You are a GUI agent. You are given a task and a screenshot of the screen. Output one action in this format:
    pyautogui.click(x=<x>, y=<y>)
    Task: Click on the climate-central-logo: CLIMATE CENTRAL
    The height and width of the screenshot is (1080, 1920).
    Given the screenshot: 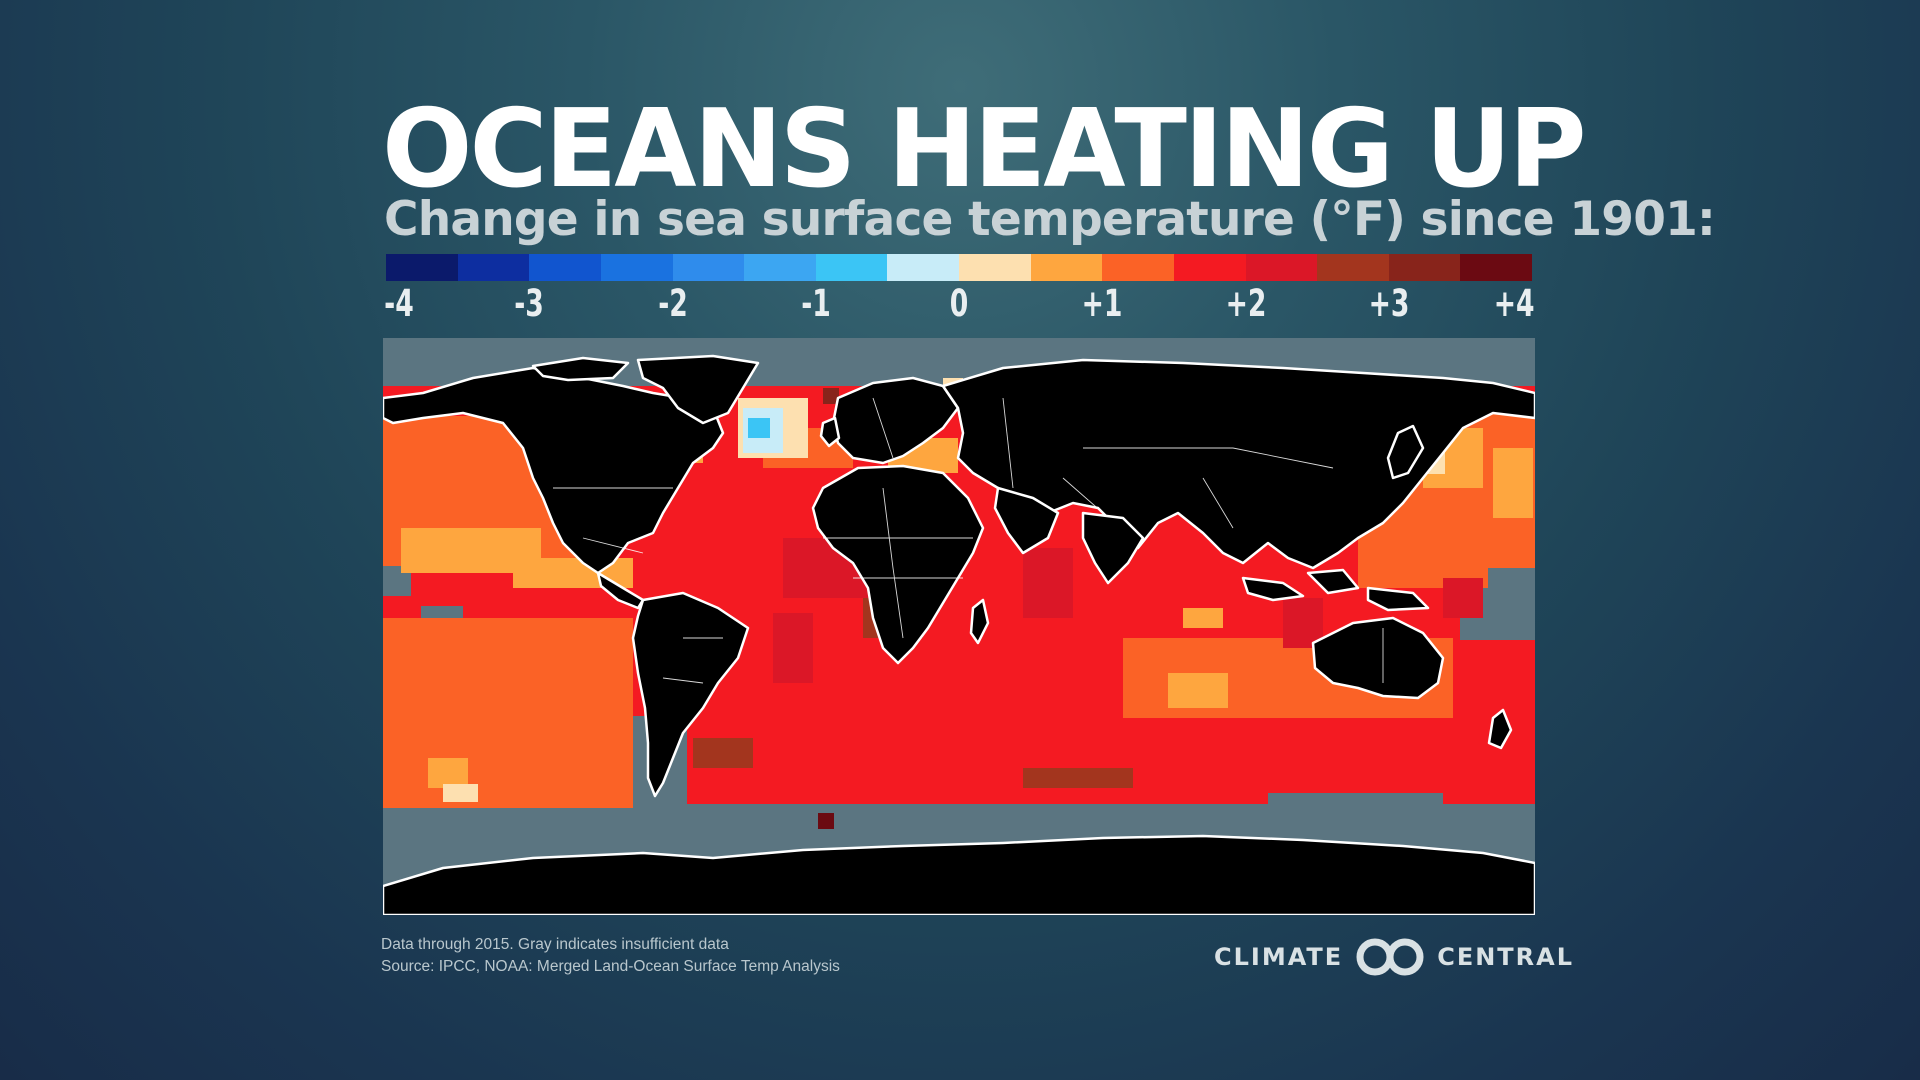 What is the action you would take?
    pyautogui.click(x=1394, y=957)
    